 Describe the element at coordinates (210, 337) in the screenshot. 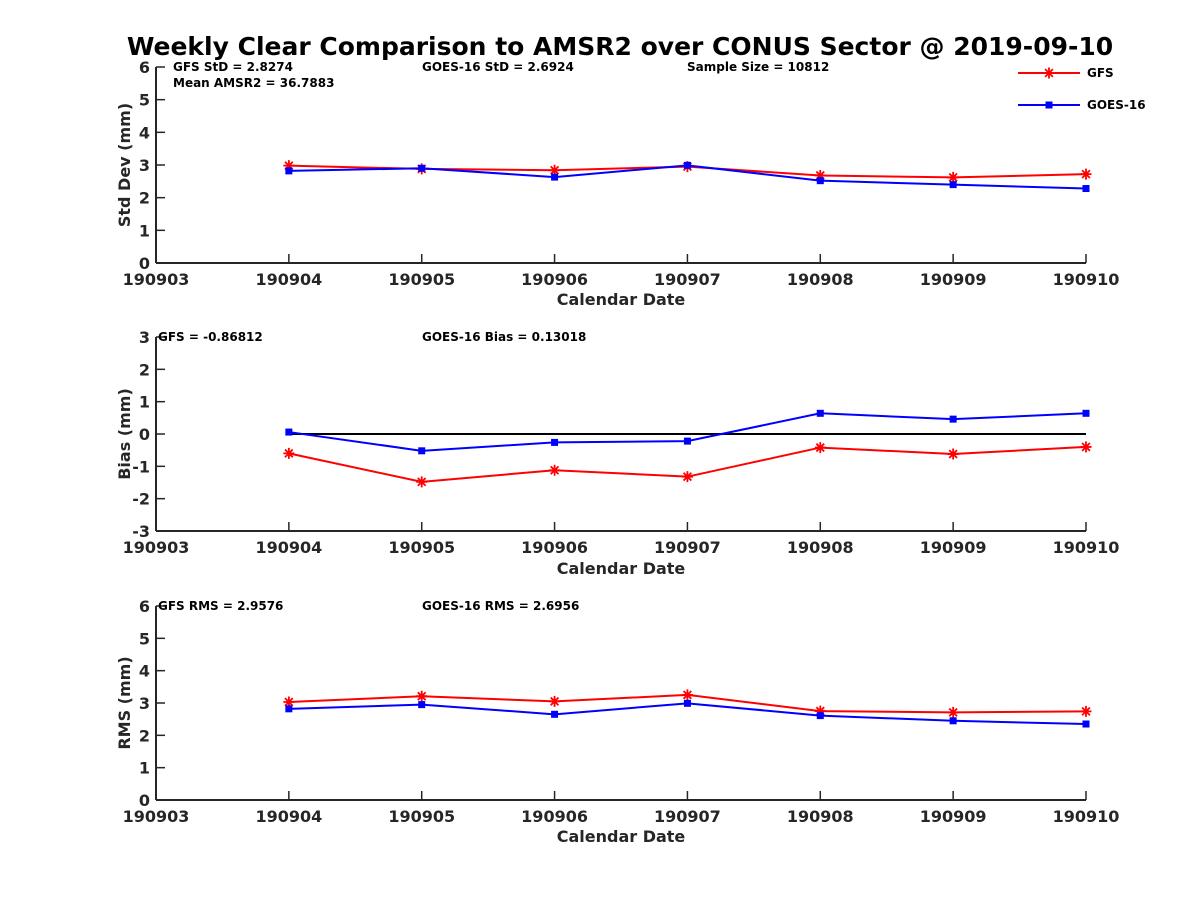

I see `stat-annotation: GFS = -0.86812` at that location.